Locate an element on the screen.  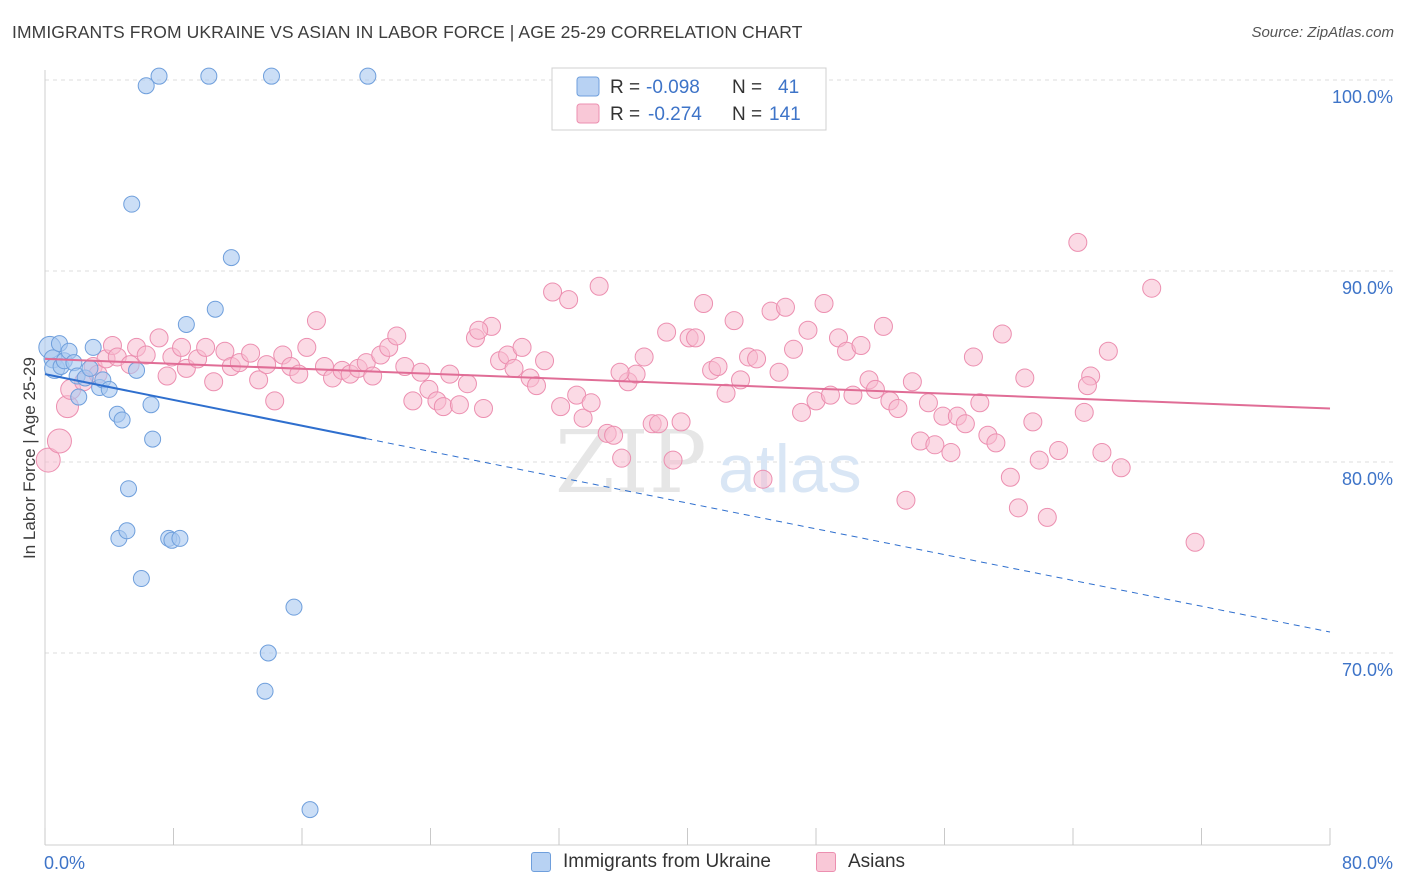
legend-n-label: N = is located at coordinates (747, 87).